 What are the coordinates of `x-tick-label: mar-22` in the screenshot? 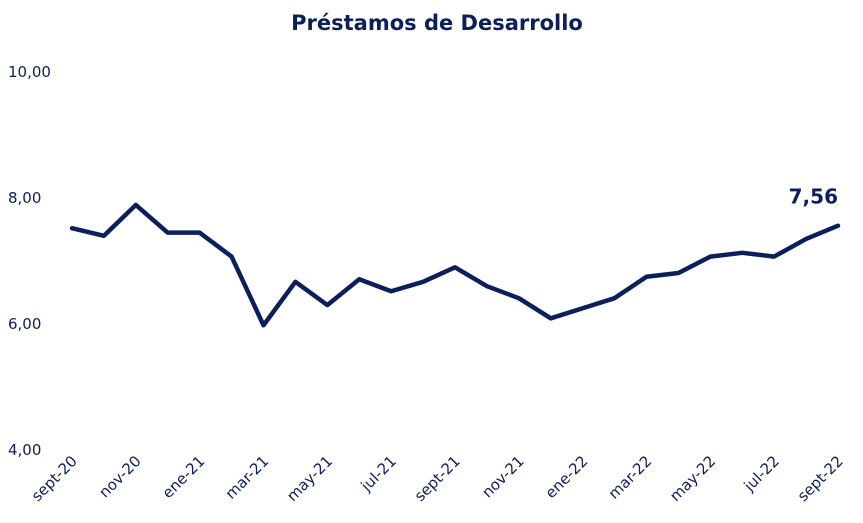 It's located at (630, 477).